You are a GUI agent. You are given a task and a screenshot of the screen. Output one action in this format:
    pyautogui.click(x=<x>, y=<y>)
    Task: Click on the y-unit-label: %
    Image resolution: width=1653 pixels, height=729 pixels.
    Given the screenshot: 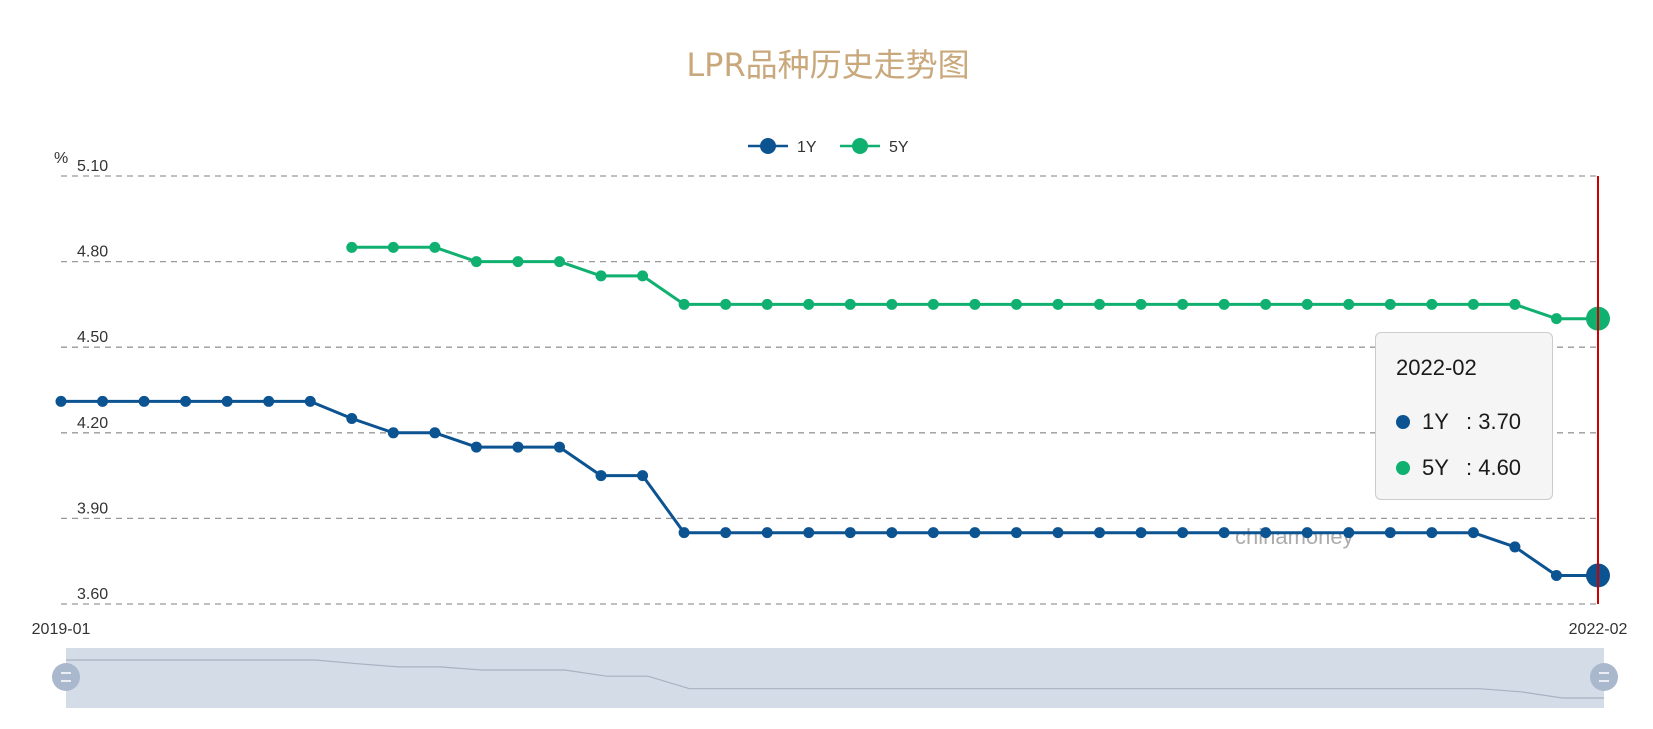 What is the action you would take?
    pyautogui.click(x=61, y=158)
    